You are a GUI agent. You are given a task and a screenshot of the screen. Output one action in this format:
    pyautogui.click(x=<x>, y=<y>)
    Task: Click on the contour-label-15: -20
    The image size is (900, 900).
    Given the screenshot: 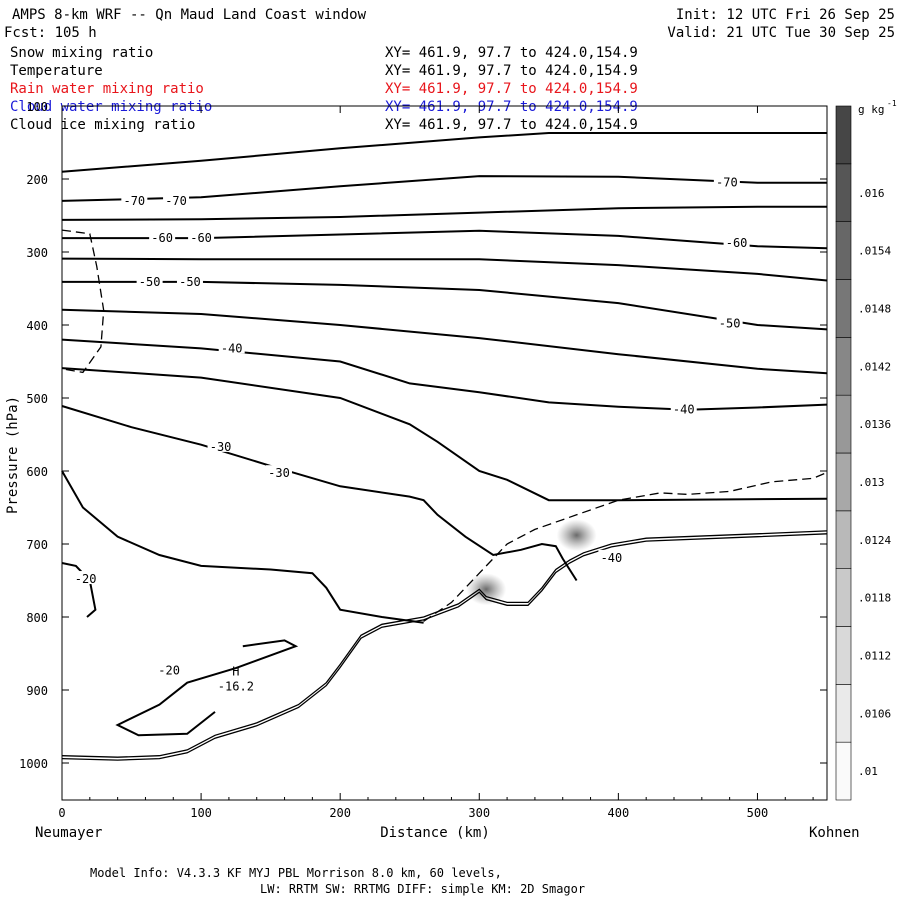 What is the action you would take?
    pyautogui.click(x=169, y=670)
    